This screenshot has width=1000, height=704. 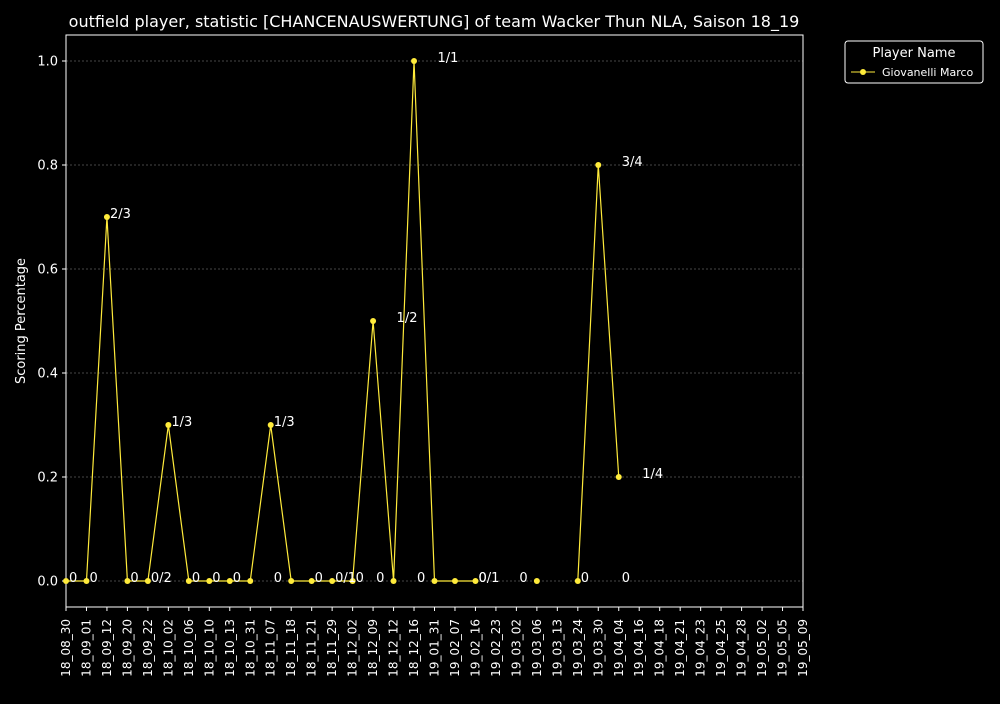 What do you see at coordinates (161, 578) in the screenshot?
I see `data-label: 0/2` at bounding box center [161, 578].